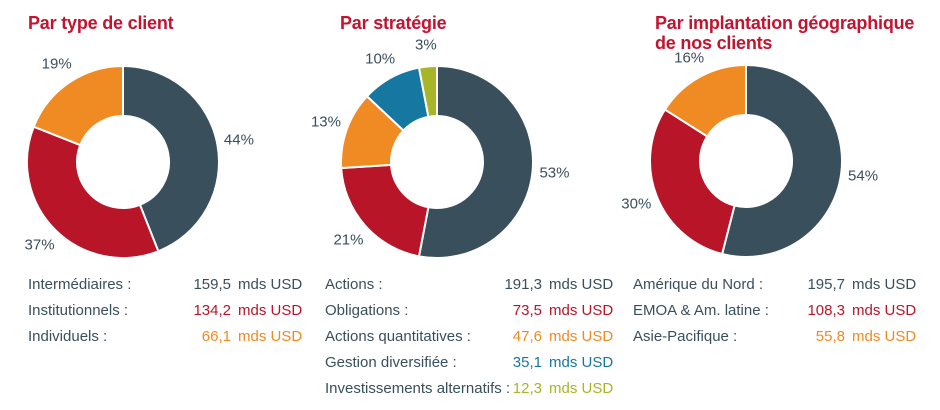 Image resolution: width=940 pixels, height=410 pixels. I want to click on legend-row: Gestion diversifiée : 35,1 mds USD, so click(470, 367).